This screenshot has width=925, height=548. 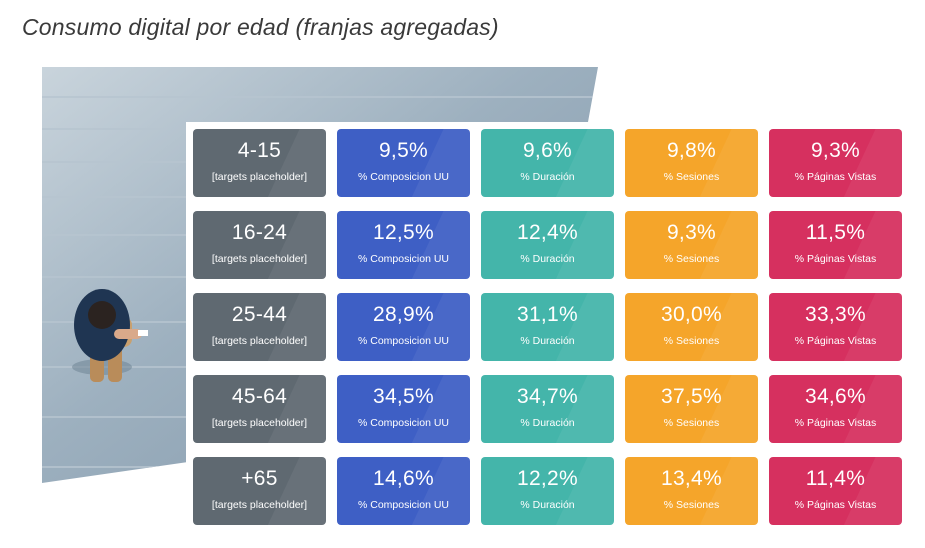 What do you see at coordinates (547, 409) in the screenshot?
I see `metric-tile-duracion: 34,7% % Duración` at bounding box center [547, 409].